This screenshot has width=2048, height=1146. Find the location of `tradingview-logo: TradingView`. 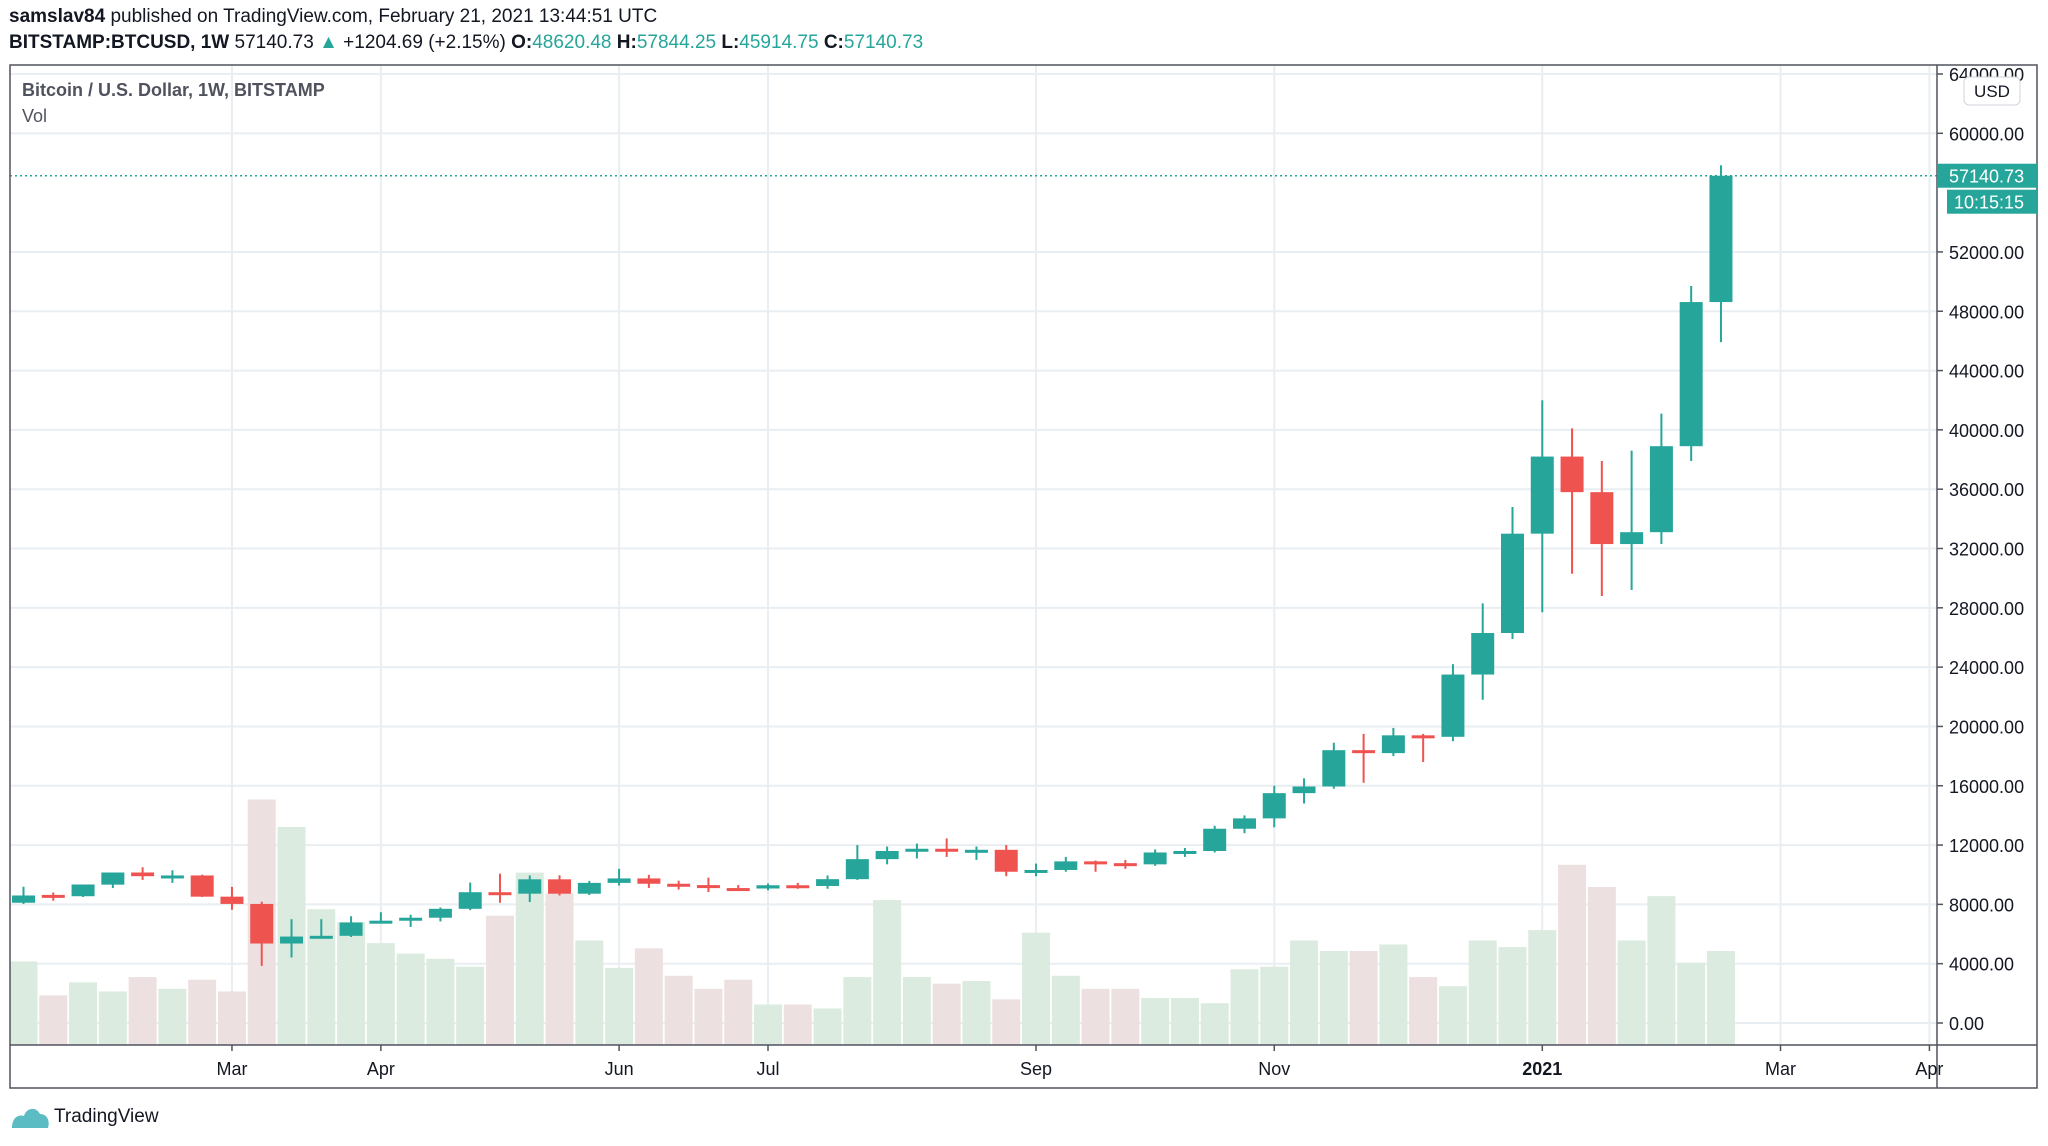

tradingview-logo: TradingView is located at coordinates (84, 1117).